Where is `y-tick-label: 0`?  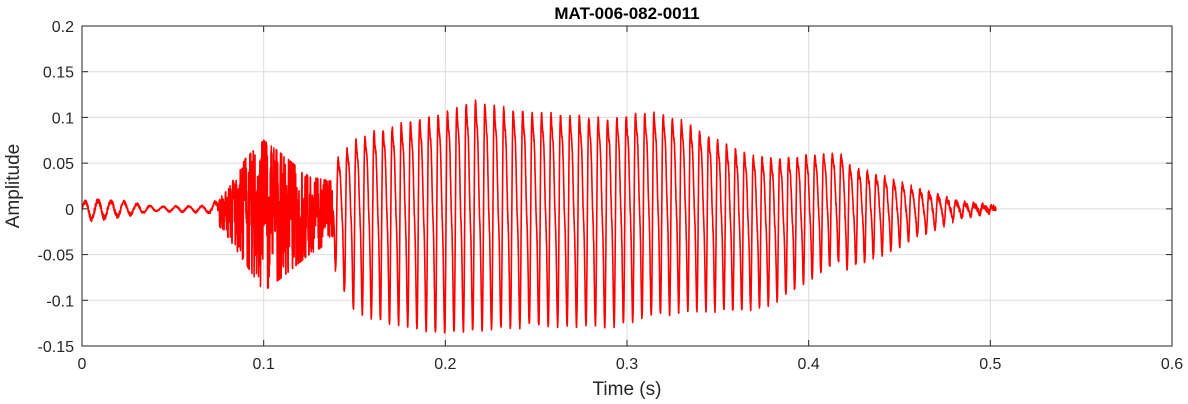
y-tick-label: 0 is located at coordinates (69, 210).